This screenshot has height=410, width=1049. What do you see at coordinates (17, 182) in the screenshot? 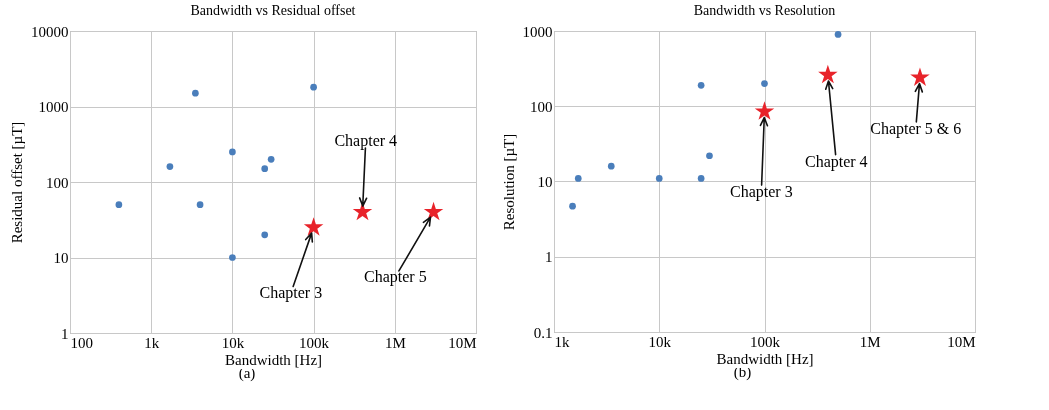
I see `y-axis-title: Residual offset [µT]` at bounding box center [17, 182].